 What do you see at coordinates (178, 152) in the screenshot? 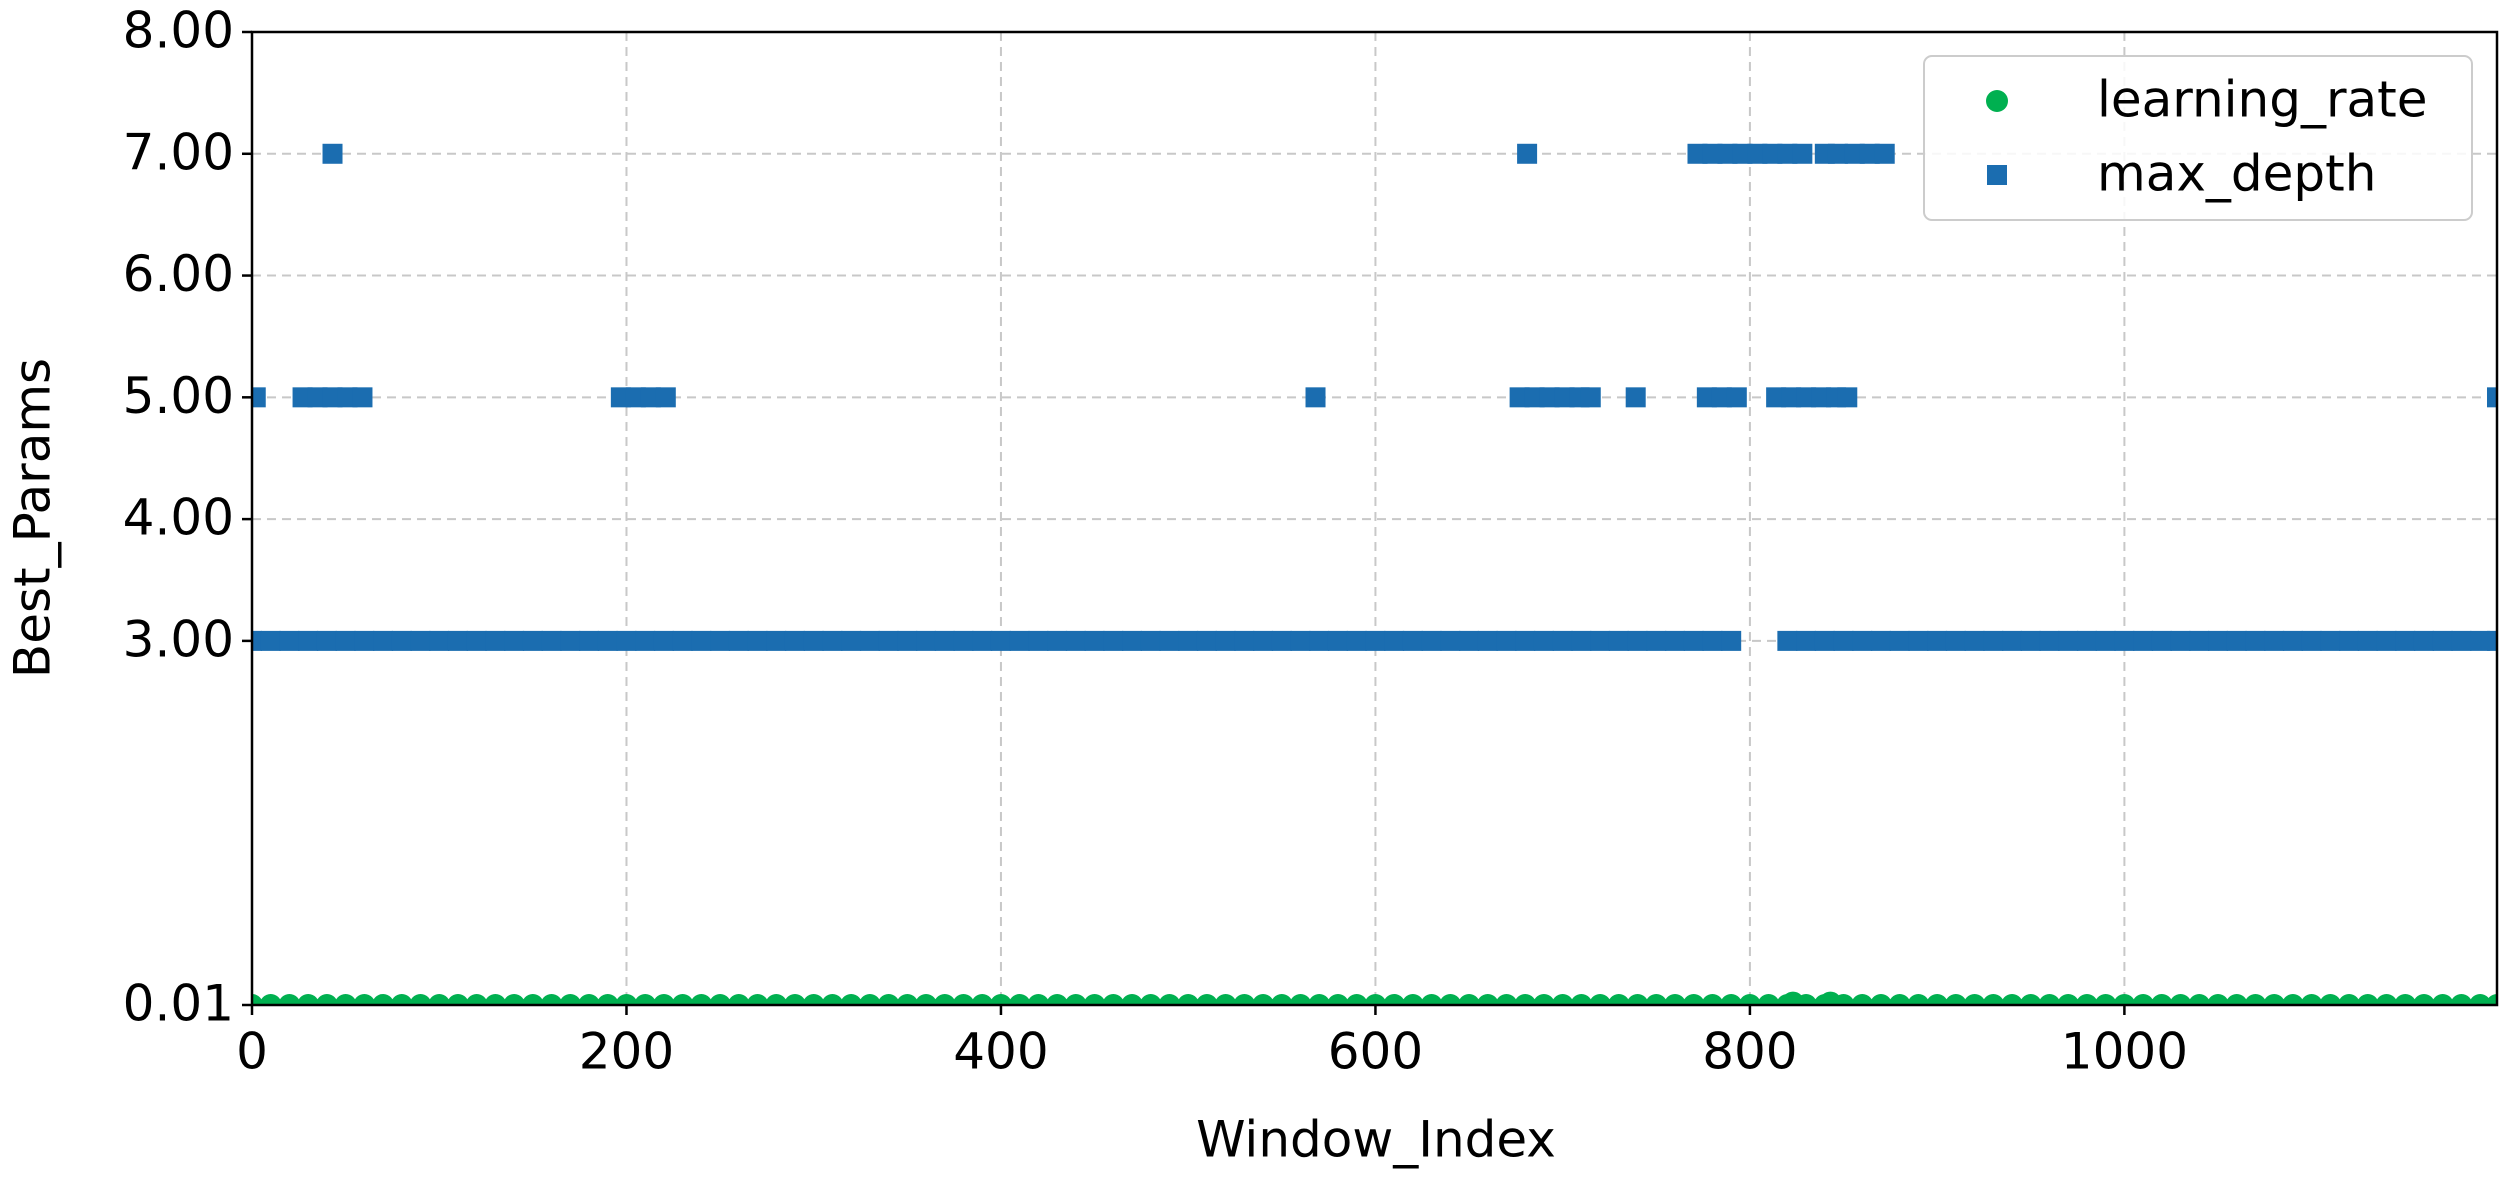
I see `y-tick-label: 7.00` at bounding box center [178, 152].